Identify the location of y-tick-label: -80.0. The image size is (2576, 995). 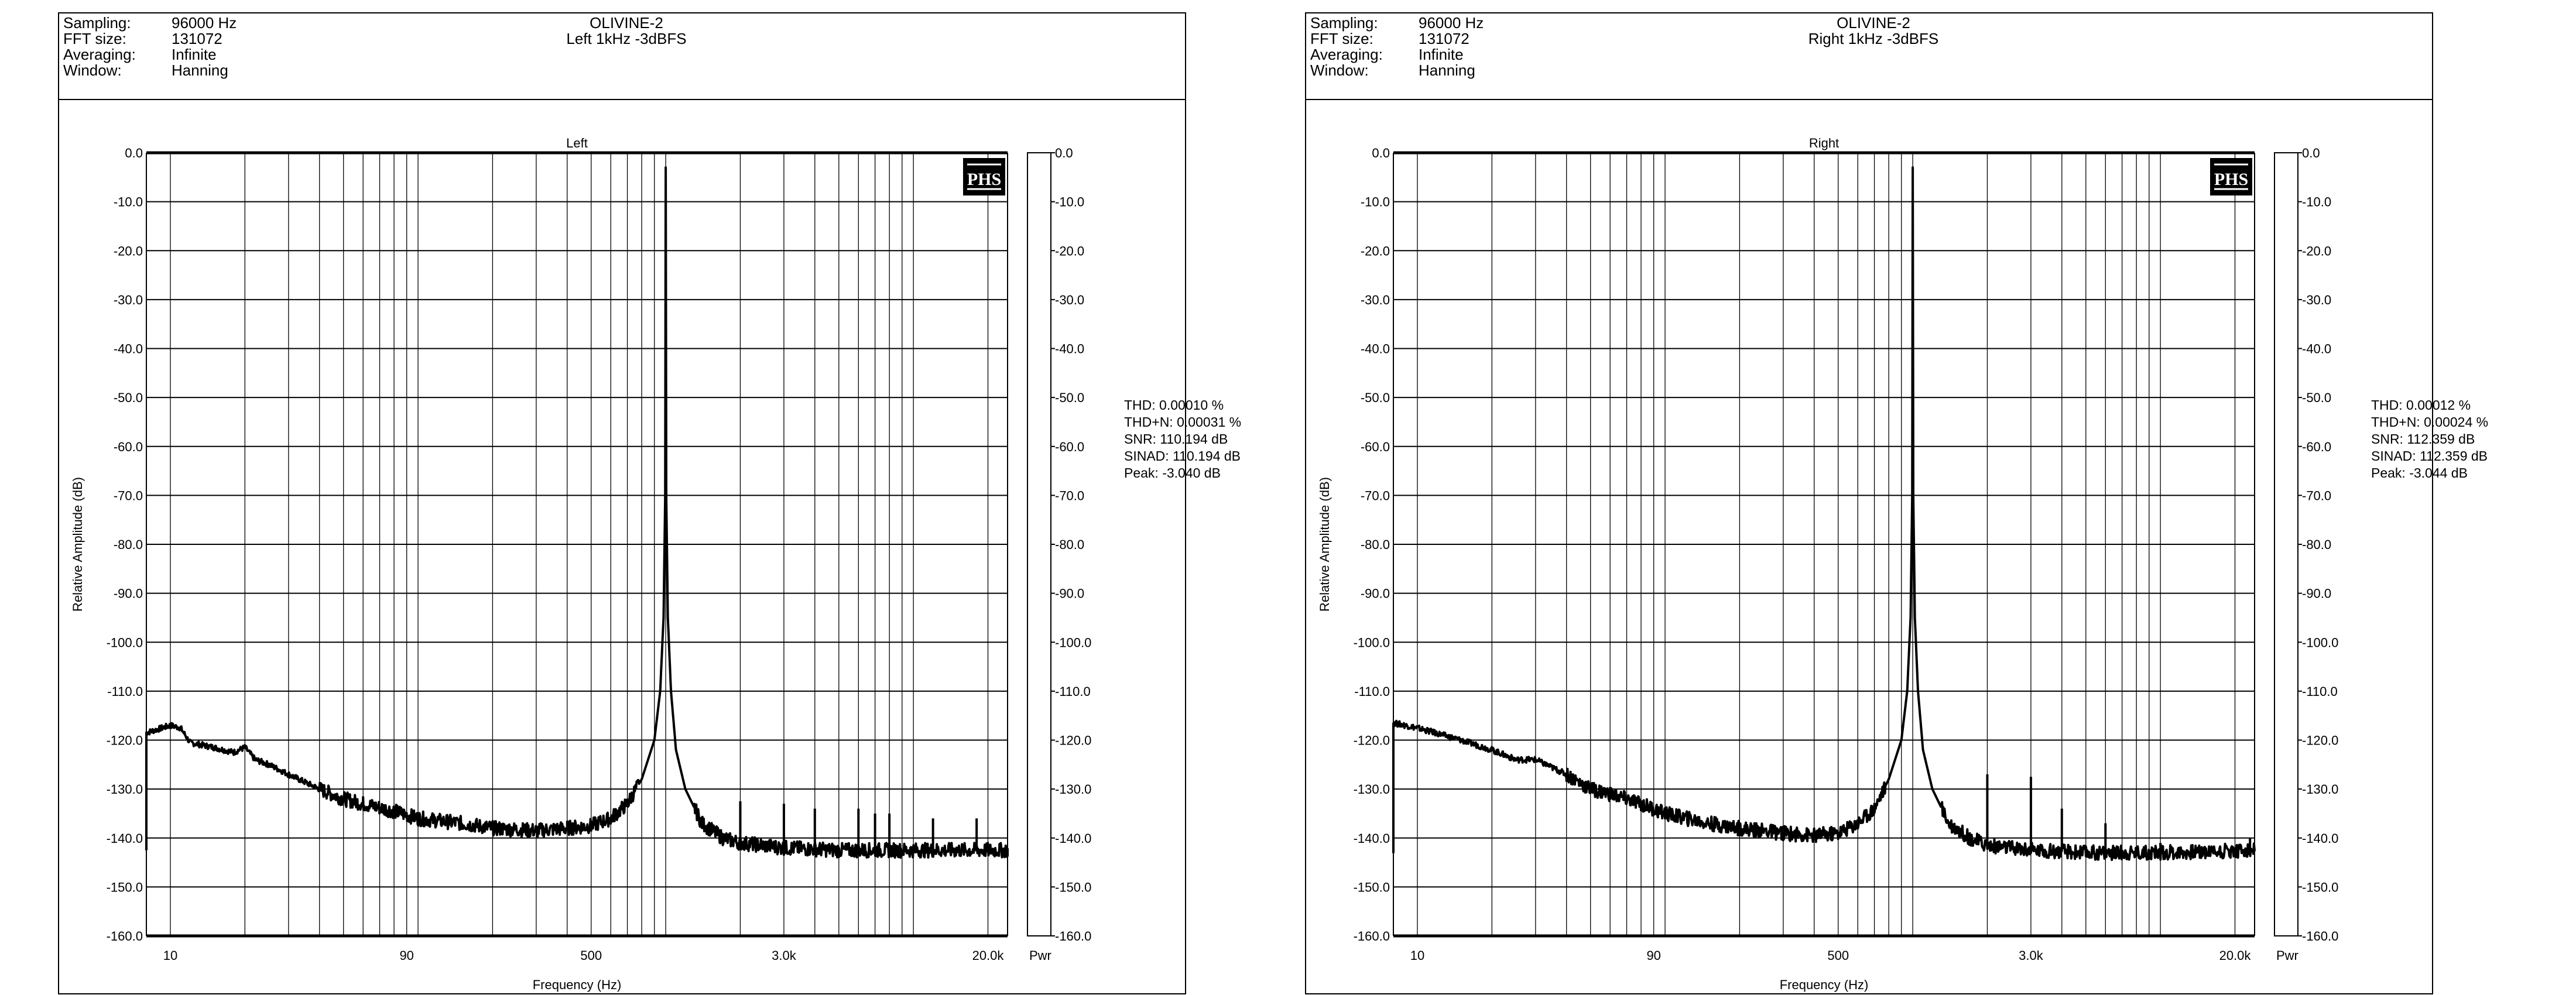
(1375, 545).